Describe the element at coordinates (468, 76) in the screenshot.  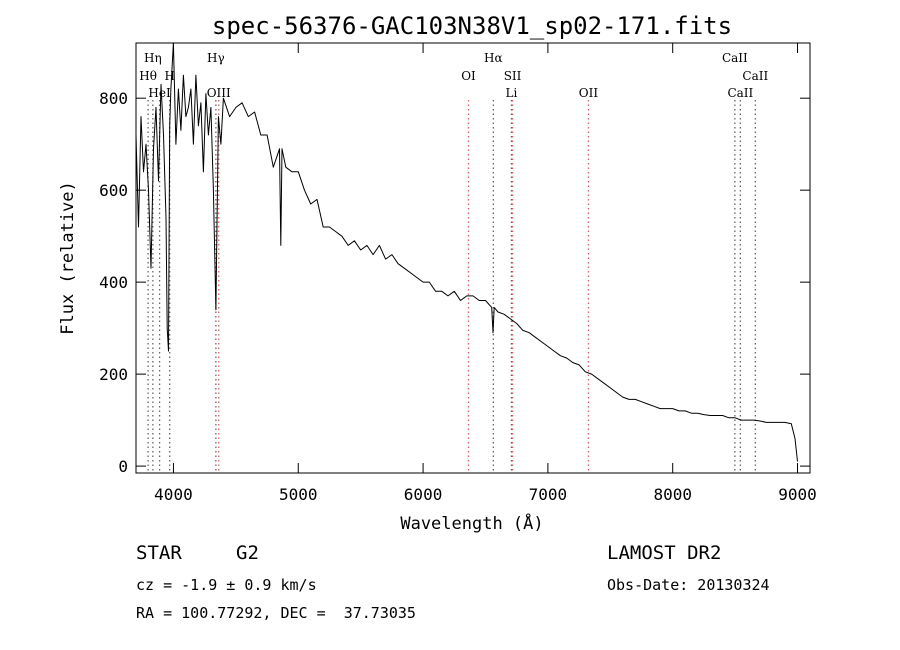
I see `spectral-line-label: OI` at that location.